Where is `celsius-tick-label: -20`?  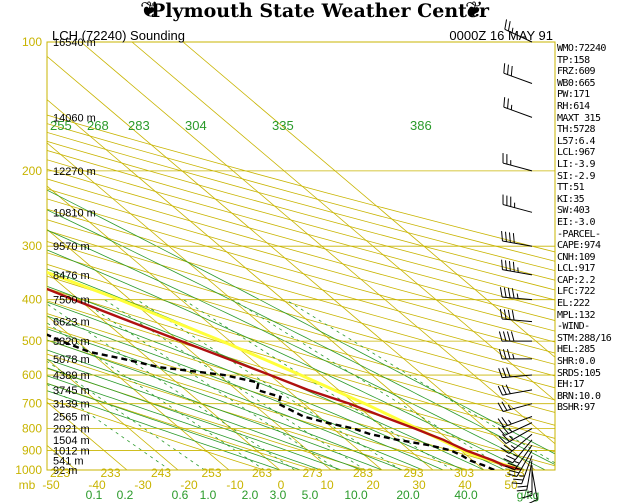
celsius-tick-label: -20 is located at coordinates (189, 485).